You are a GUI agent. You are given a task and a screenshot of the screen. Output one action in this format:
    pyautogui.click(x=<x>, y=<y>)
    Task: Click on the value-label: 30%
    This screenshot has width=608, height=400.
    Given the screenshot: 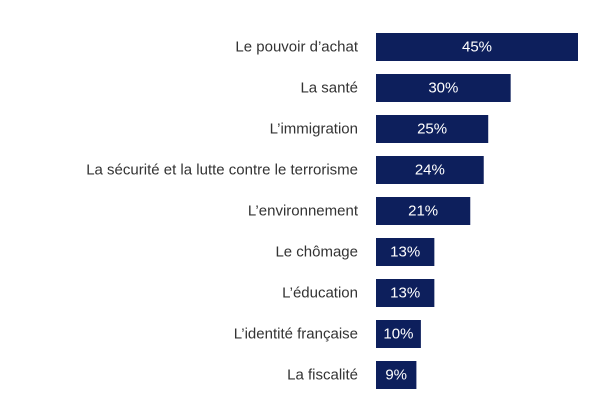 What is the action you would take?
    pyautogui.click(x=443, y=88)
    